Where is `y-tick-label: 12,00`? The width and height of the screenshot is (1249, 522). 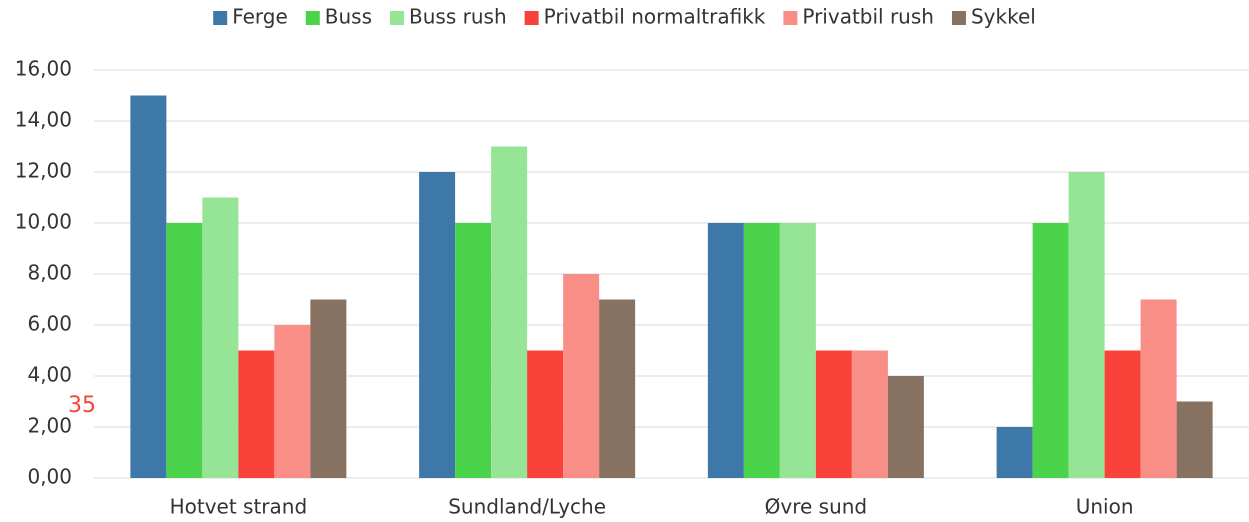
y-tick-label: 12,00 is located at coordinates (43, 171).